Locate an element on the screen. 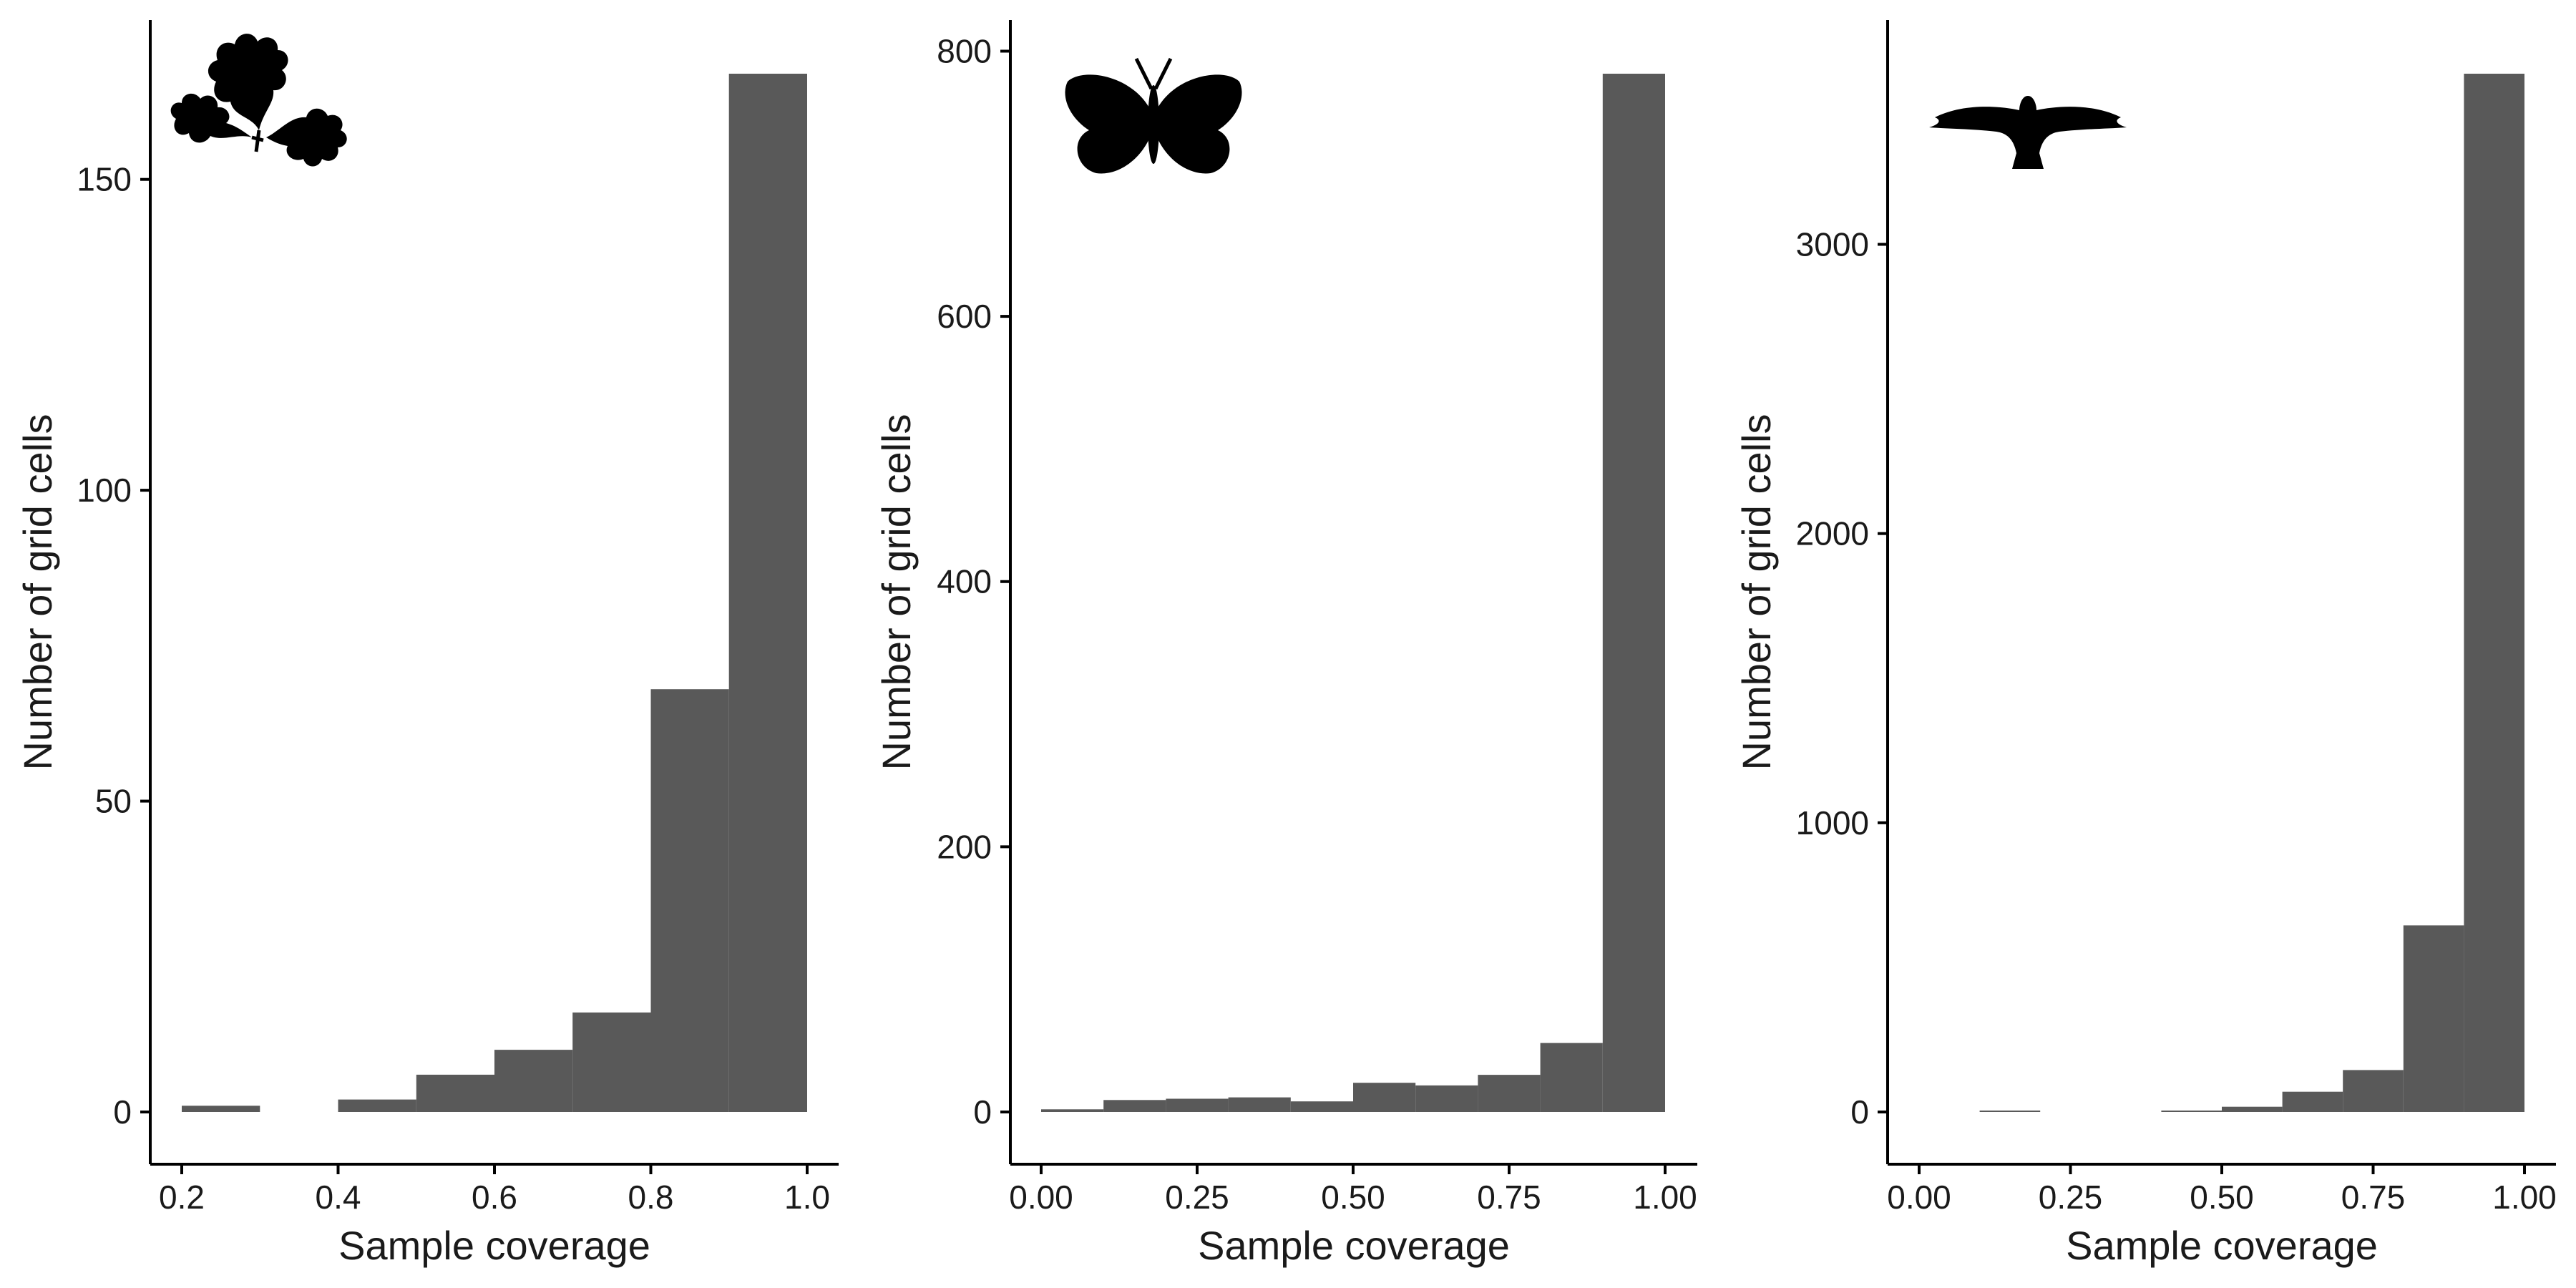 Image resolution: width=2576 pixels, height=1288 pixels. x-tick-label: 0.8 is located at coordinates (651, 1197).